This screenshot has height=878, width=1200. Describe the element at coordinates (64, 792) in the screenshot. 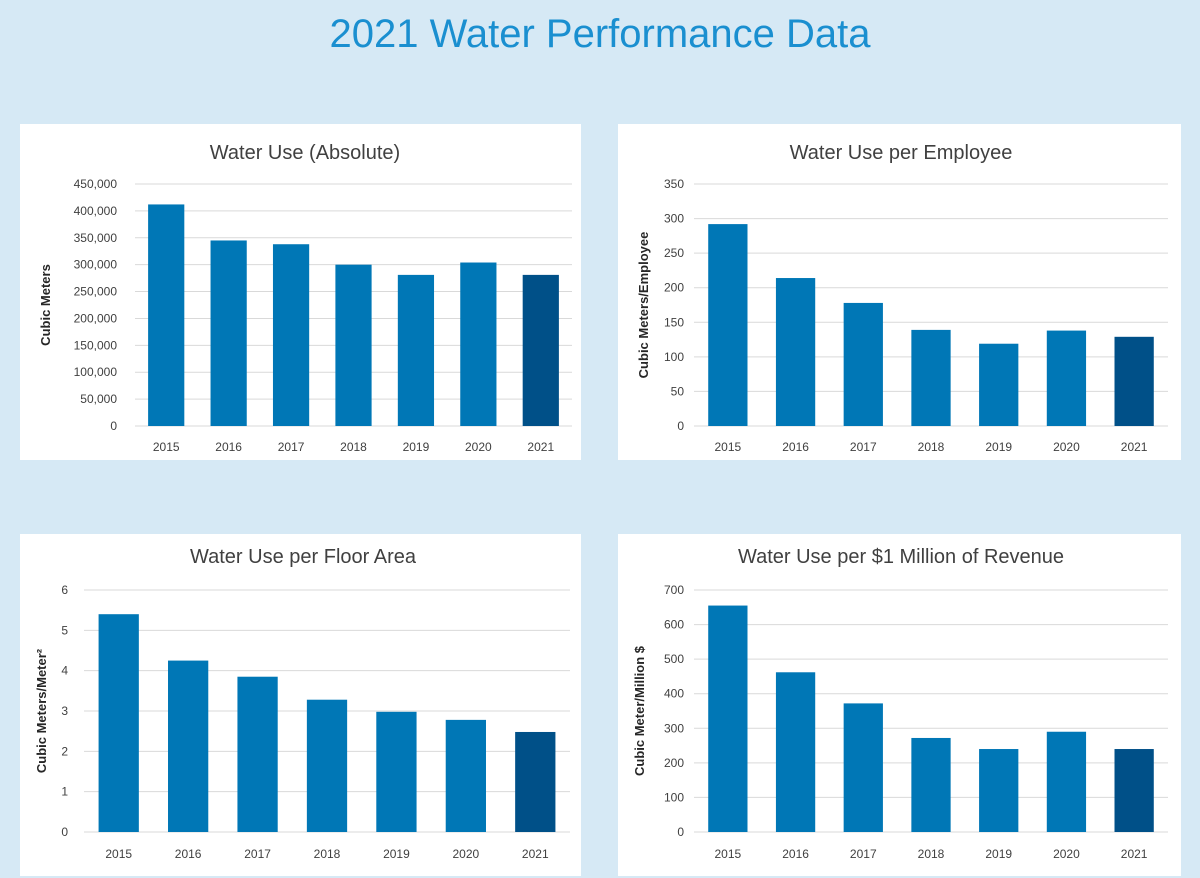

I see `y-tick-label: 1` at that location.